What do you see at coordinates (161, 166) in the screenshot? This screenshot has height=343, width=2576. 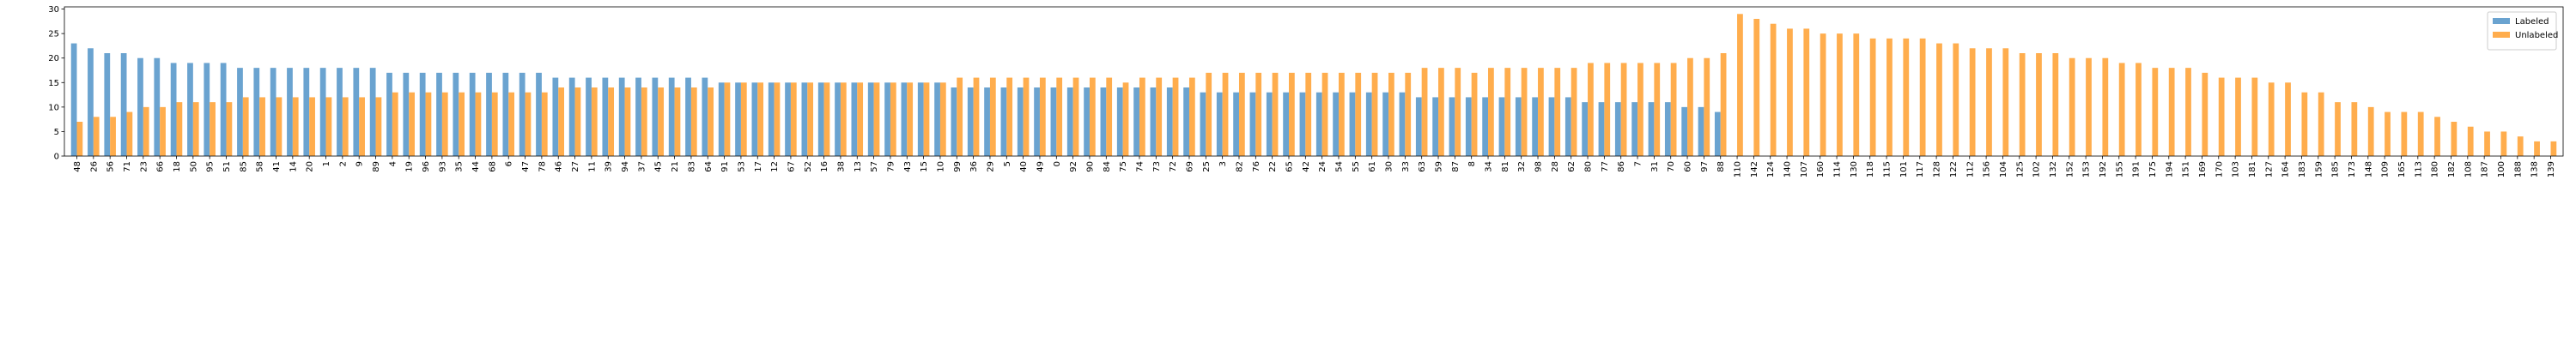 I see `x-tick-label: 66` at bounding box center [161, 166].